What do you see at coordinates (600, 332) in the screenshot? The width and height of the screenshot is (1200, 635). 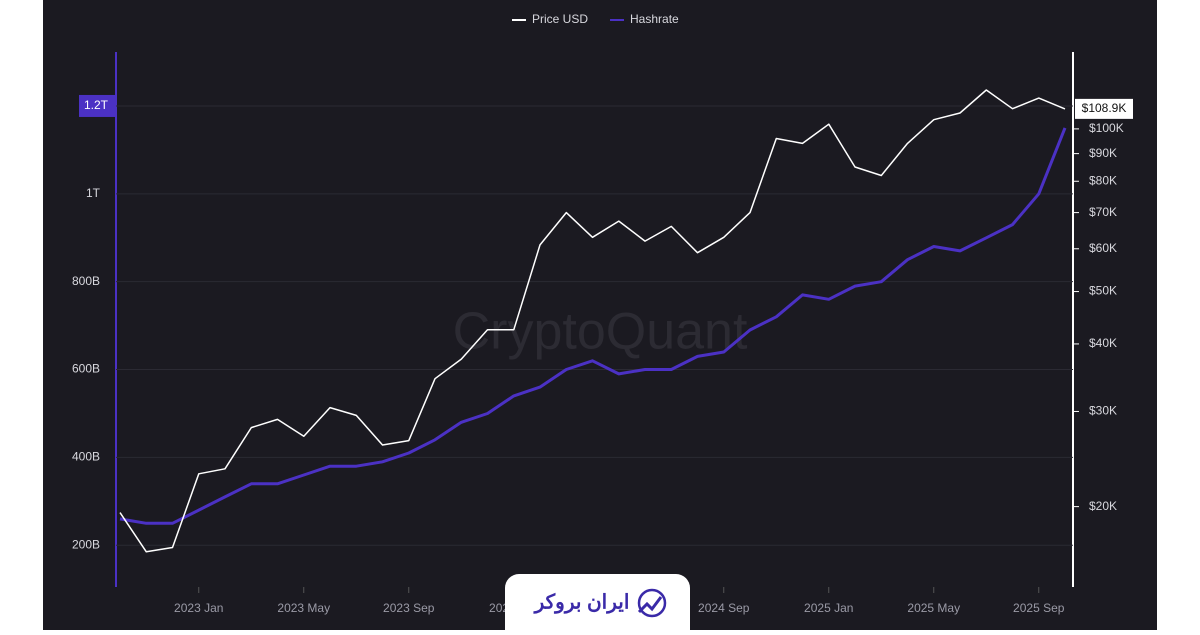 I see `watermark: CryptoQuant` at bounding box center [600, 332].